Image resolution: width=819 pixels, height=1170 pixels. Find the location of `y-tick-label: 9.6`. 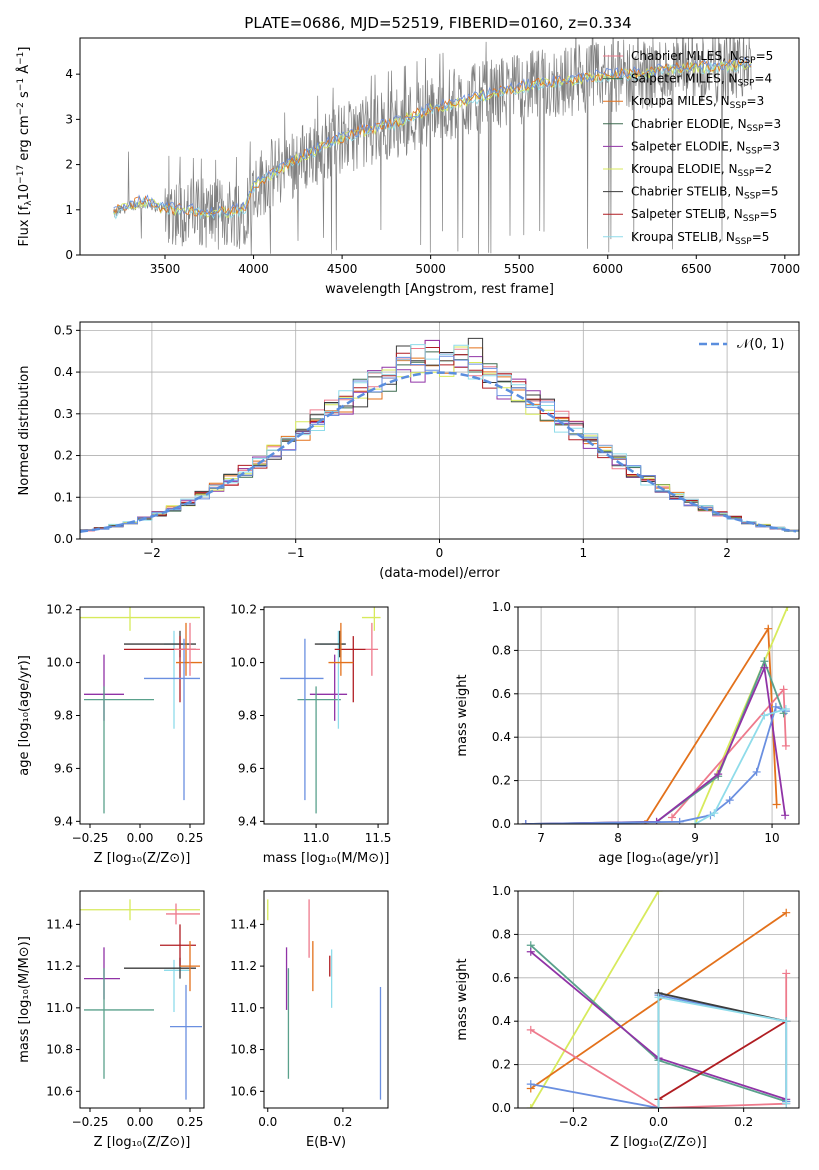

y-tick-label: 9.6 is located at coordinates (63, 768).